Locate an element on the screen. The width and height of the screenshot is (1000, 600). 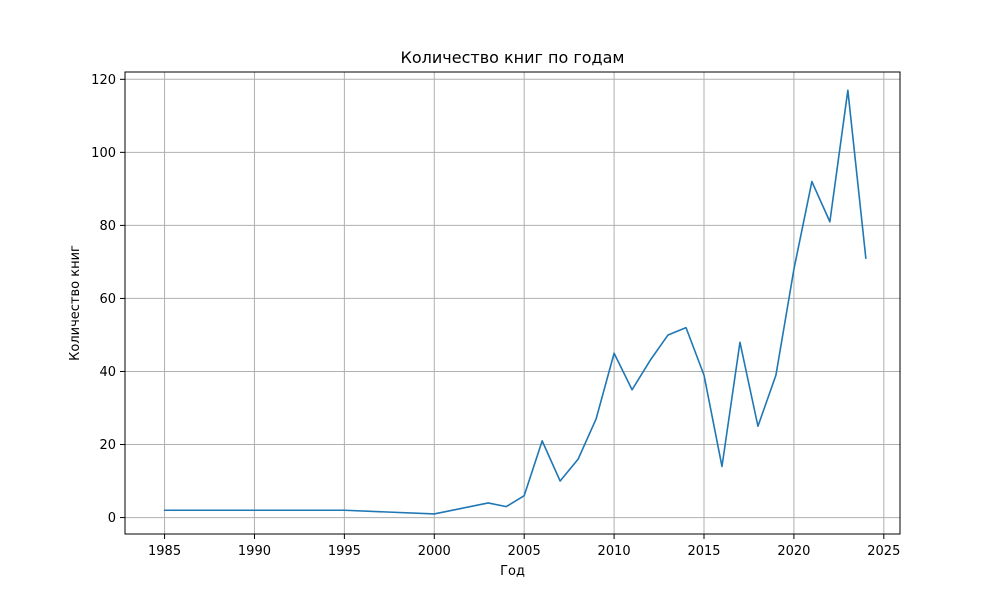
x-tick-label: 2000 is located at coordinates (434, 551).